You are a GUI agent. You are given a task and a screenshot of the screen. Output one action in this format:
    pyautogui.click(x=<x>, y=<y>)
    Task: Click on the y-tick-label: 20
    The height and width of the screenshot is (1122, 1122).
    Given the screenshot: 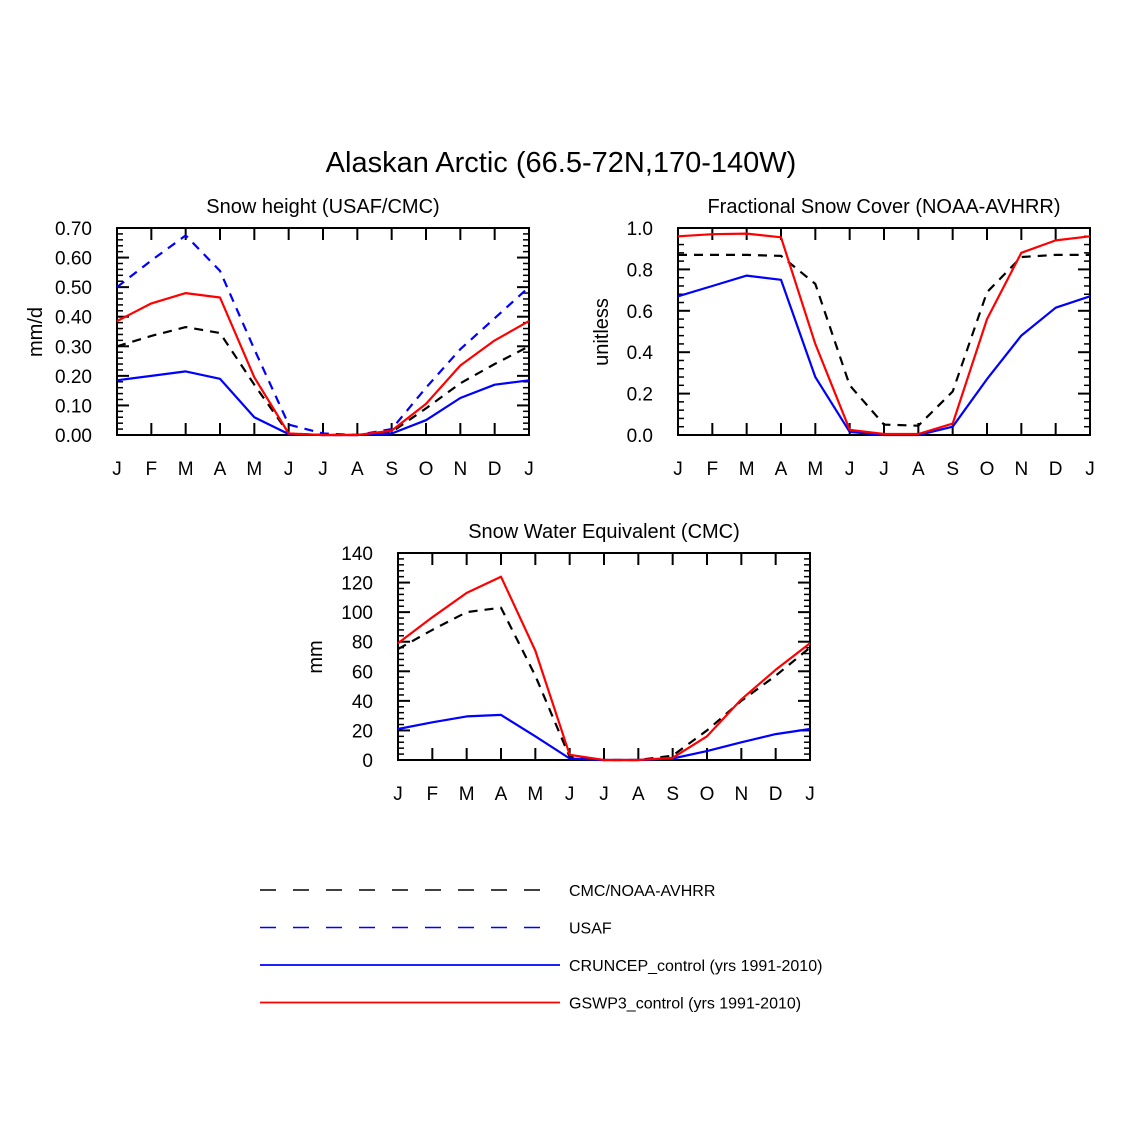 What is the action you would take?
    pyautogui.click(x=362, y=731)
    